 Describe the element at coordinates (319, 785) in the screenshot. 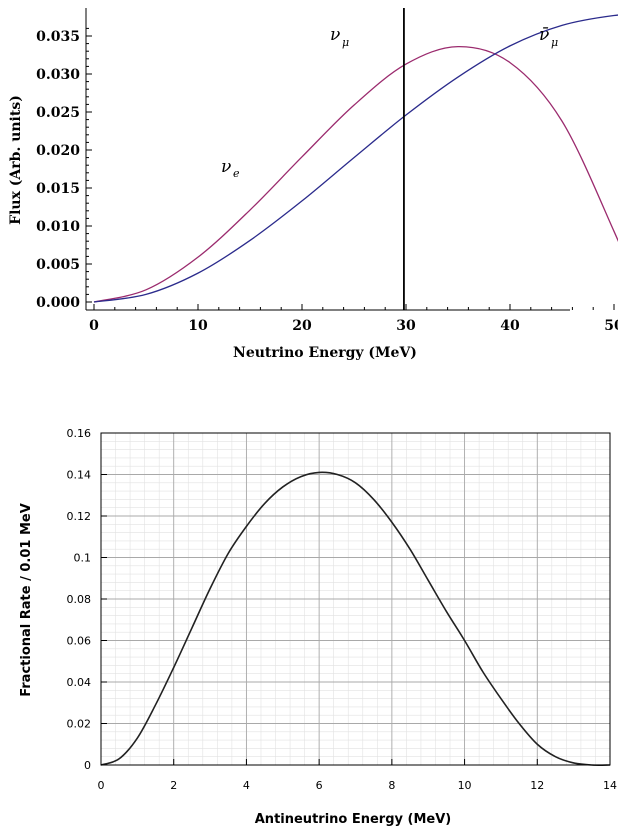

I see `x-tick-label: 6` at that location.